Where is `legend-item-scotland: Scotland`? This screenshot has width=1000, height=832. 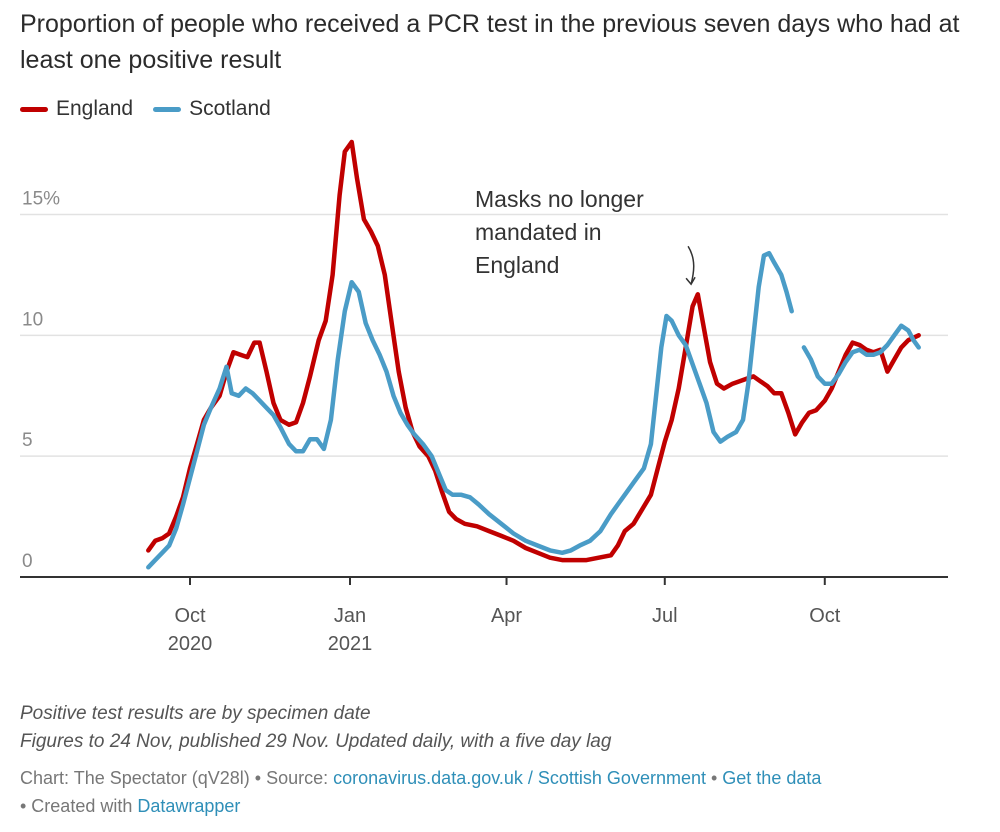 legend-item-scotland: Scotland is located at coordinates (212, 109).